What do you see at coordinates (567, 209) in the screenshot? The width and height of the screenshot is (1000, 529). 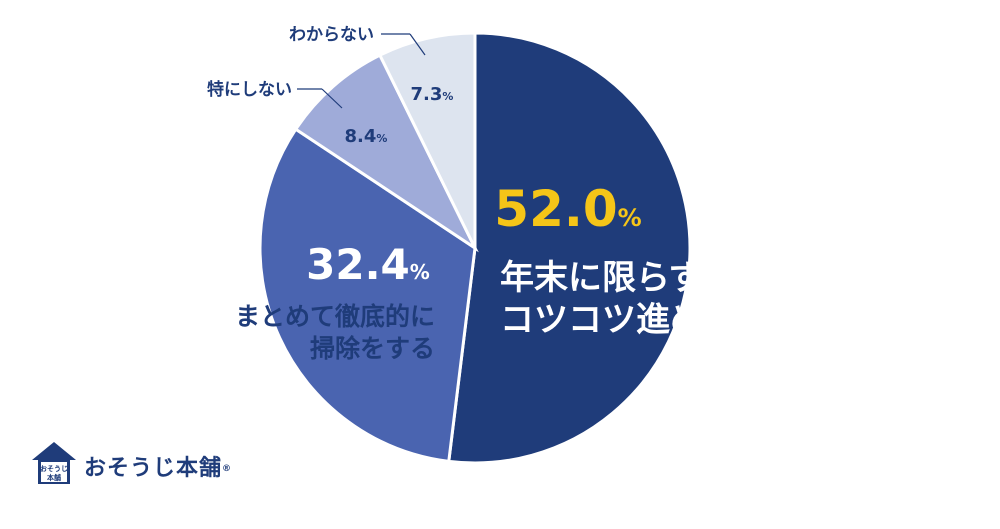 I see `slice-value-0: 52.0%` at bounding box center [567, 209].